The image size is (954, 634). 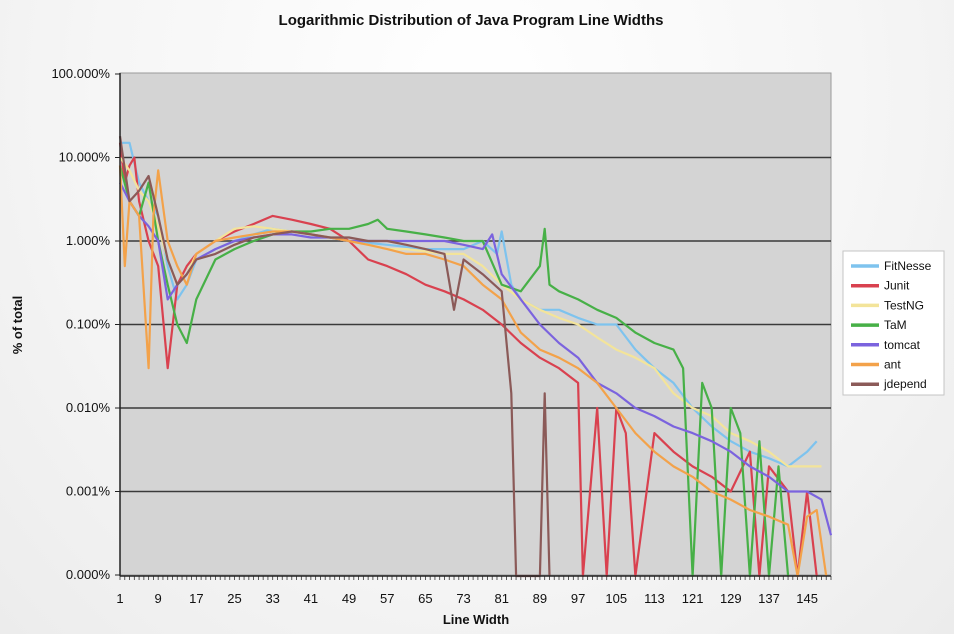 I want to click on legend: FitNesse Junit TestNG TaM tomcat ant jdepend, so click(x=893, y=323).